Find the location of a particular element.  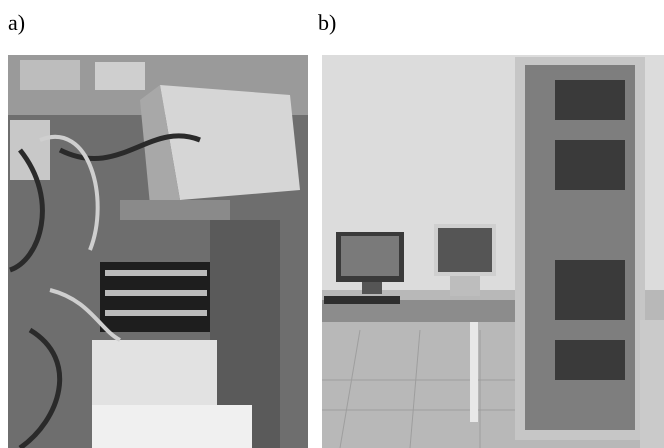

panel-label: b) is located at coordinates (327, 22).